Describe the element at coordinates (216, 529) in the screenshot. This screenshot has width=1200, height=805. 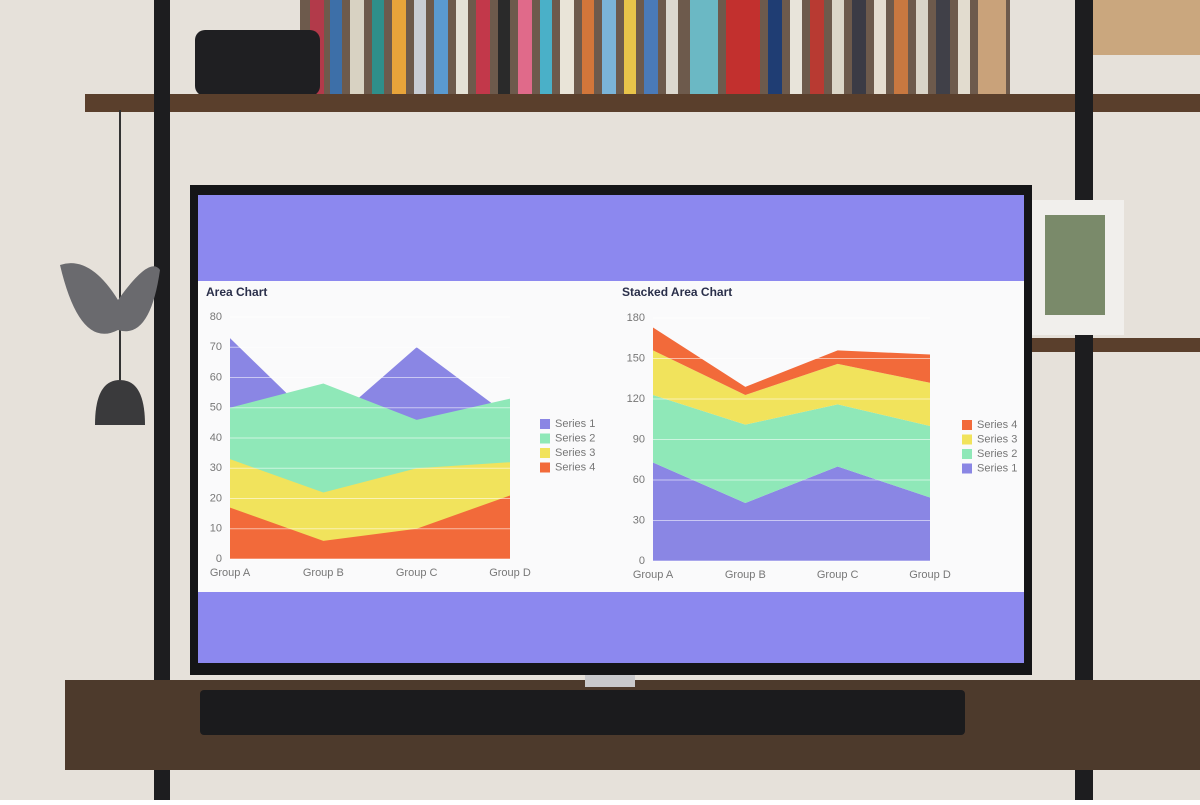
I see `y-tick-label: 10` at that location.